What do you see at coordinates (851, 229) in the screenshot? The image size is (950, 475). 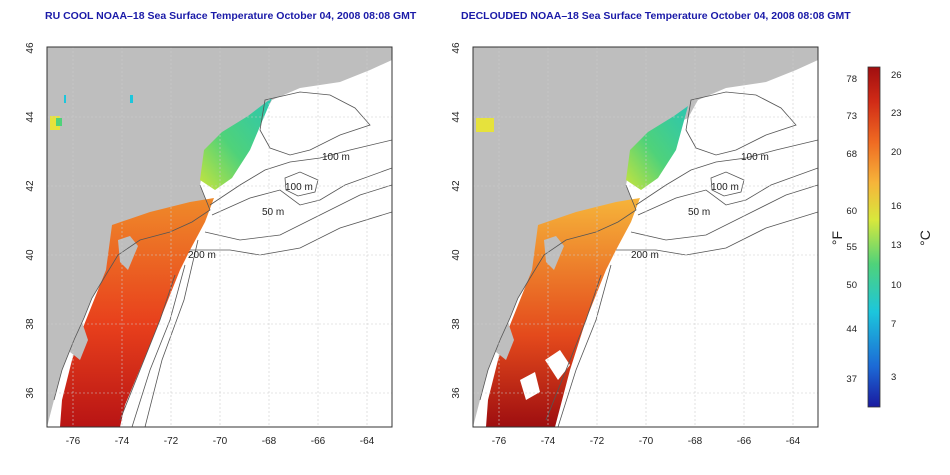 I see `fahrenheit-ticks: 78 73 68 60 55 50 44 37` at bounding box center [851, 229].